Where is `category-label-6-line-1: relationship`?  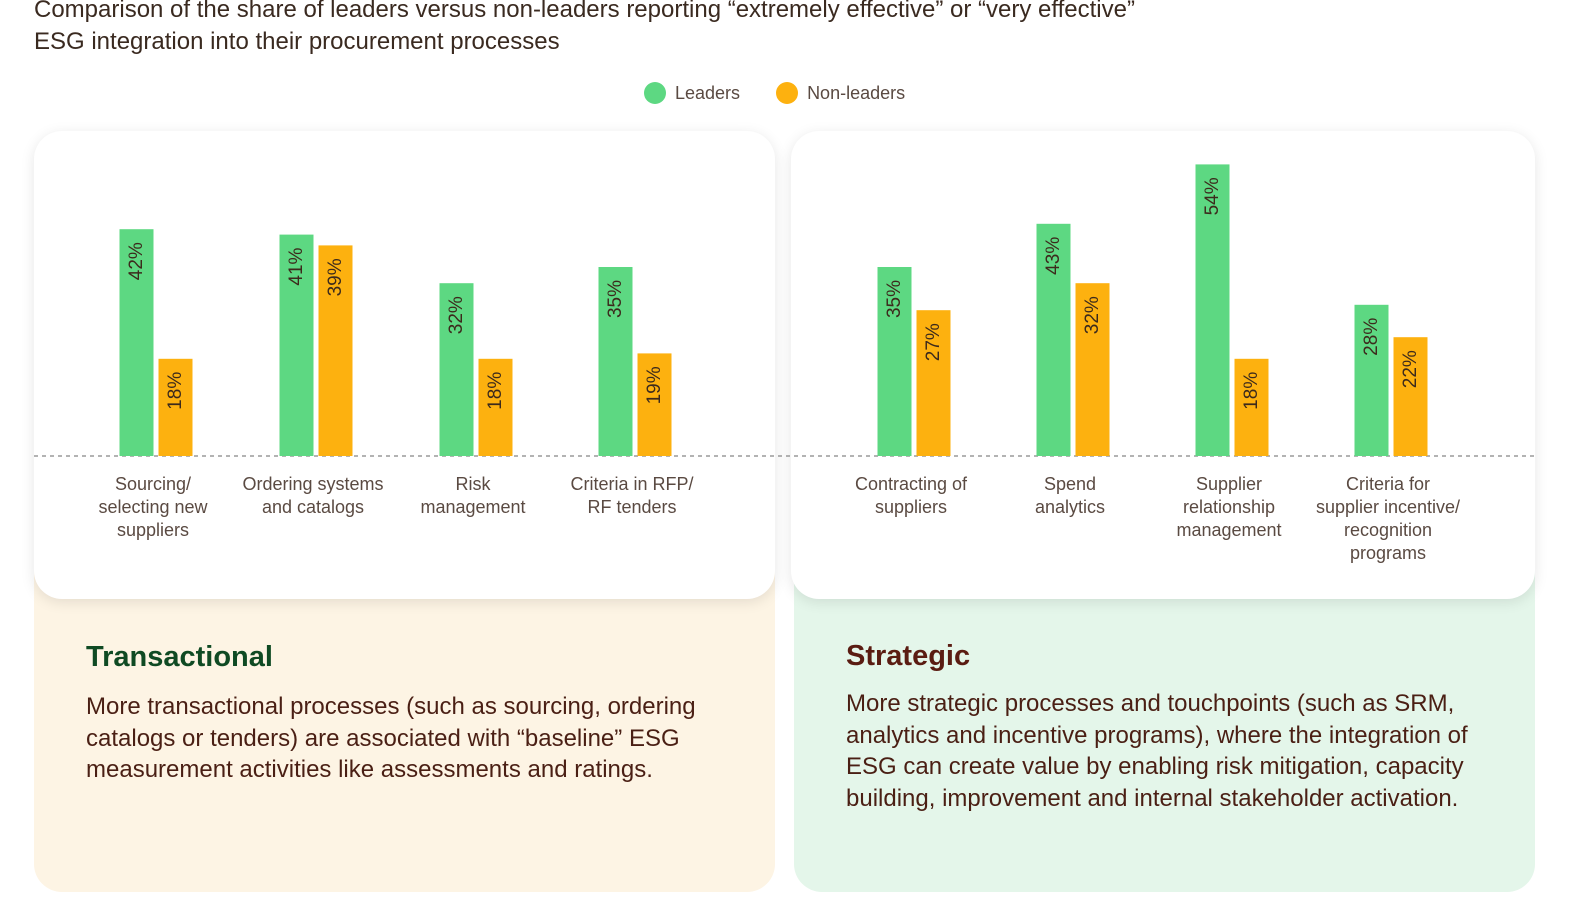
category-label-6-line-1: relationship is located at coordinates (1229, 507).